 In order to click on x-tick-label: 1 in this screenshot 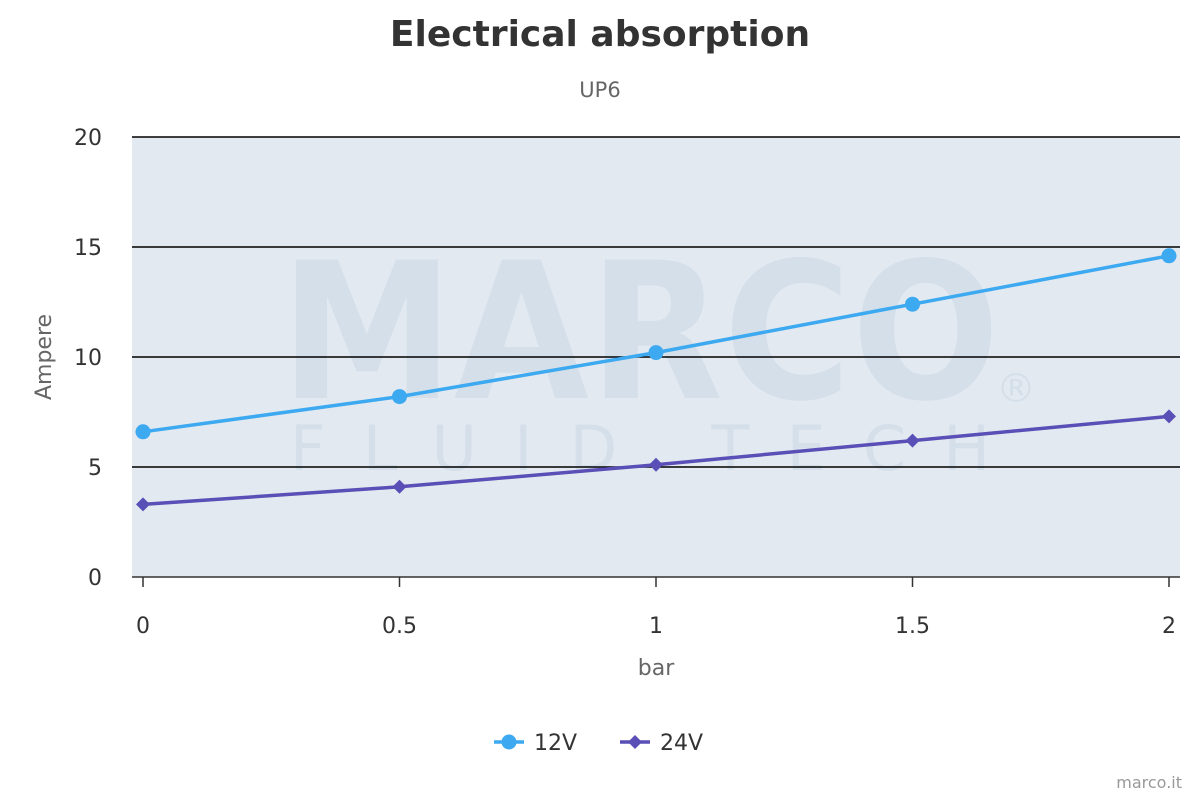, I will do `click(656, 626)`.